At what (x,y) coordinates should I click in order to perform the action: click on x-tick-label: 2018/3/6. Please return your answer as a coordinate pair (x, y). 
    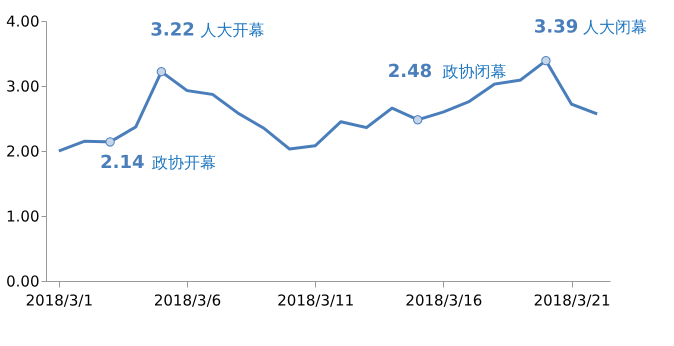
    Looking at the image, I should click on (188, 301).